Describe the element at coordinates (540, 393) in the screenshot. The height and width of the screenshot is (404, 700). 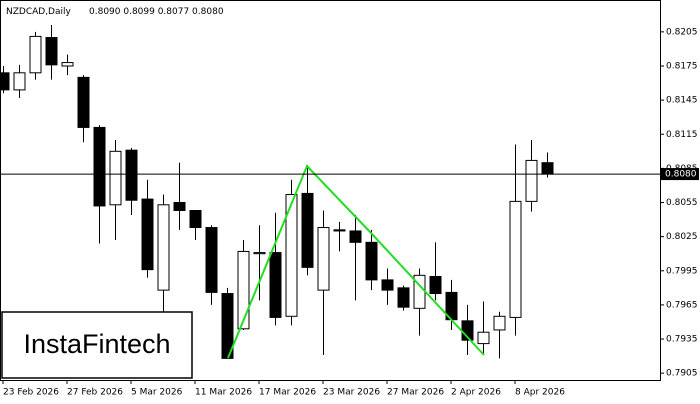
I see `x-tick-label: 8 Apr 2026` at that location.